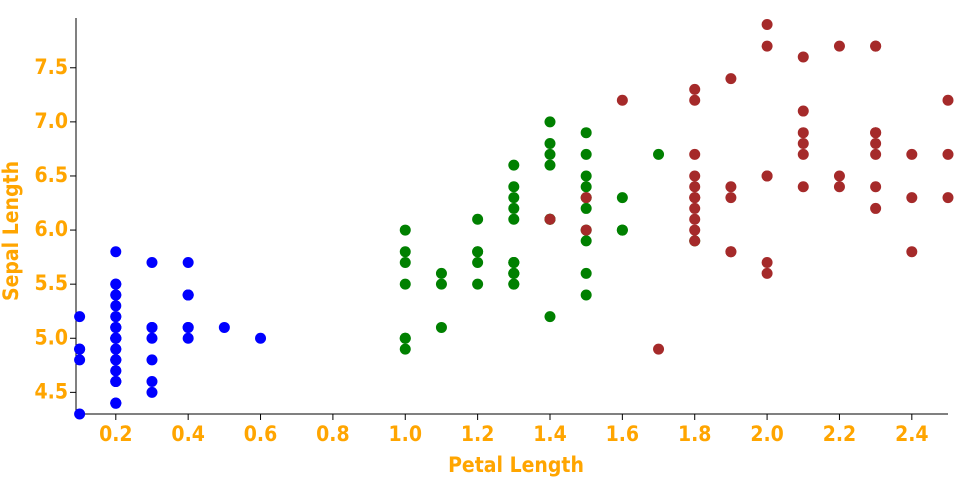 The image size is (960, 500). What do you see at coordinates (332, 434) in the screenshot?
I see `x-tick-label: 0.8` at bounding box center [332, 434].